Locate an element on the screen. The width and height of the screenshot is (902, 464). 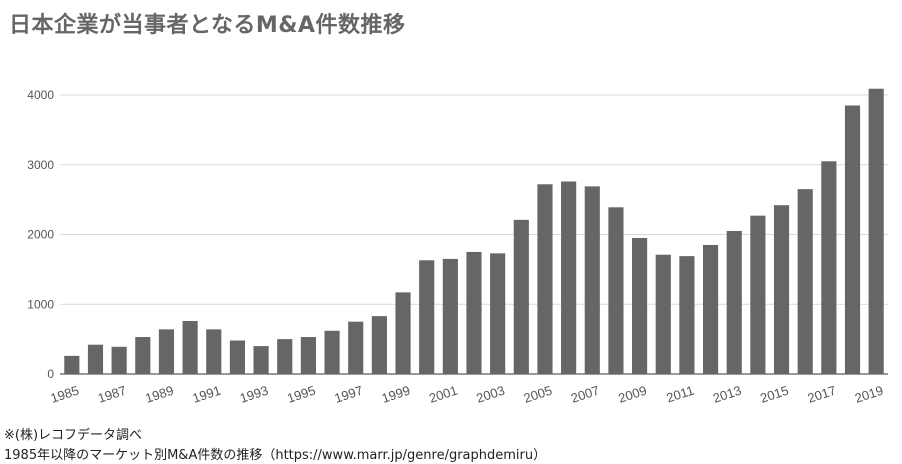
y-tick-label: 2000 is located at coordinates (40, 235).